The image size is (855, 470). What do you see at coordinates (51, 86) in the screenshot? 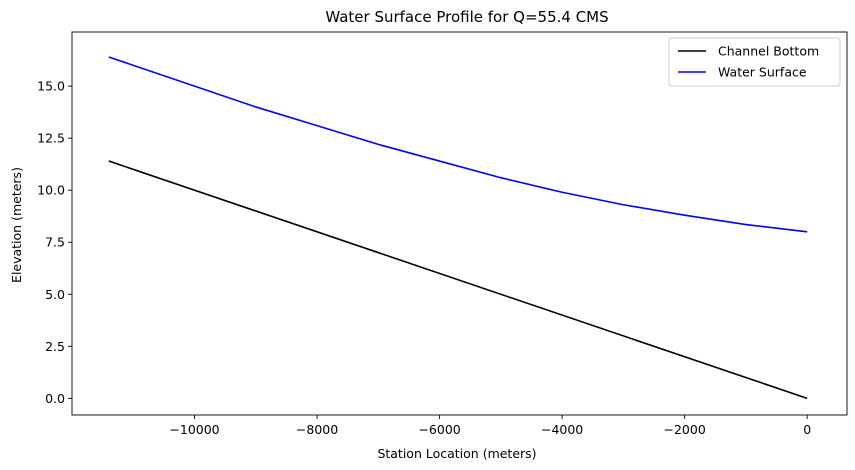
I see `y-tick-label: 15.0` at bounding box center [51, 86].